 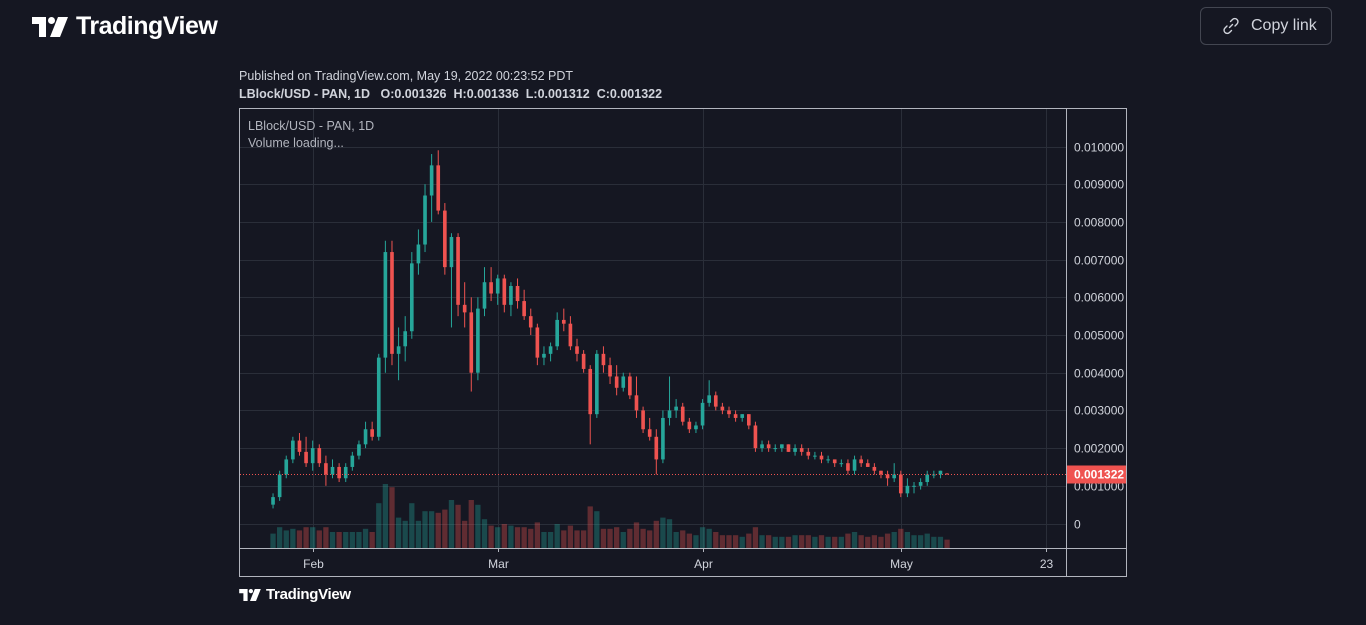 I want to click on copy-link-button: Copy link, so click(x=1266, y=26).